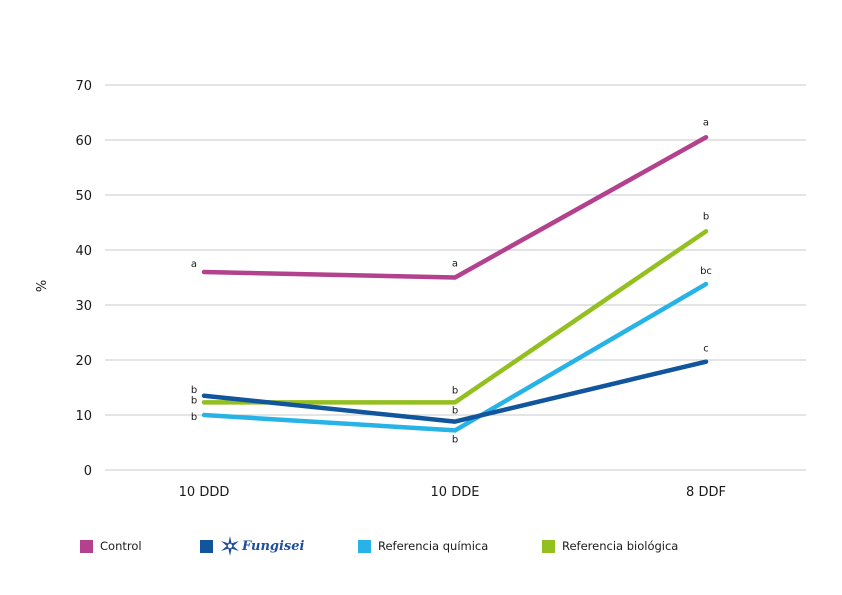 The width and height of the screenshot is (842, 595). What do you see at coordinates (230, 546) in the screenshot?
I see `star-icon` at bounding box center [230, 546].